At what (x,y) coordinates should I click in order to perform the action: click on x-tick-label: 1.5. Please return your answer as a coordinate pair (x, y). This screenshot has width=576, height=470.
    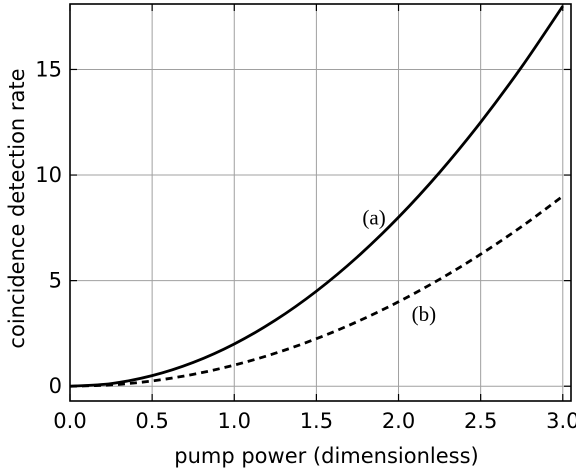
    Looking at the image, I should click on (316, 421).